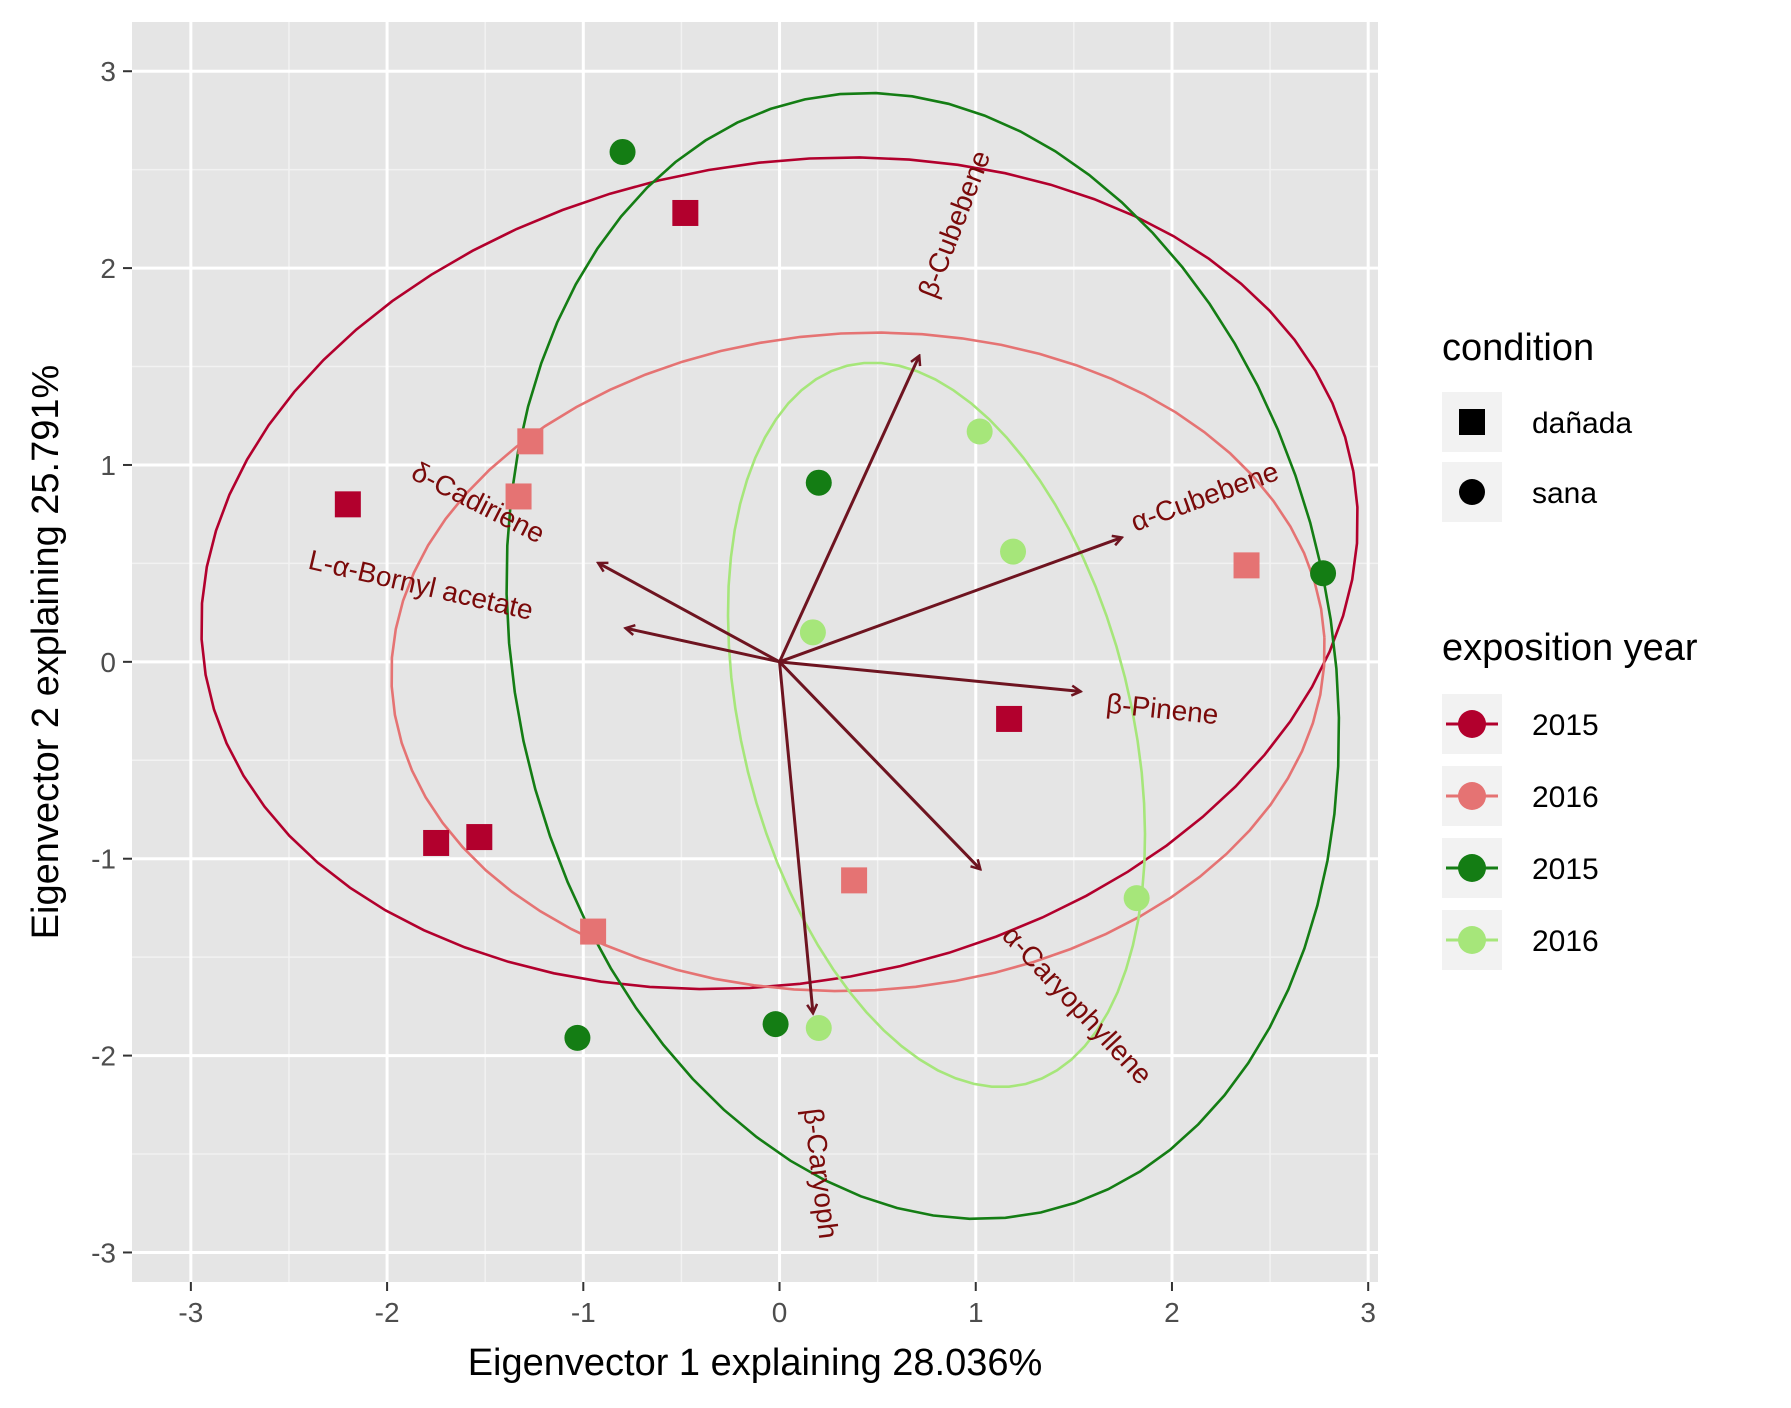  I want to click on legend-title-condition: condition, so click(1518, 348).